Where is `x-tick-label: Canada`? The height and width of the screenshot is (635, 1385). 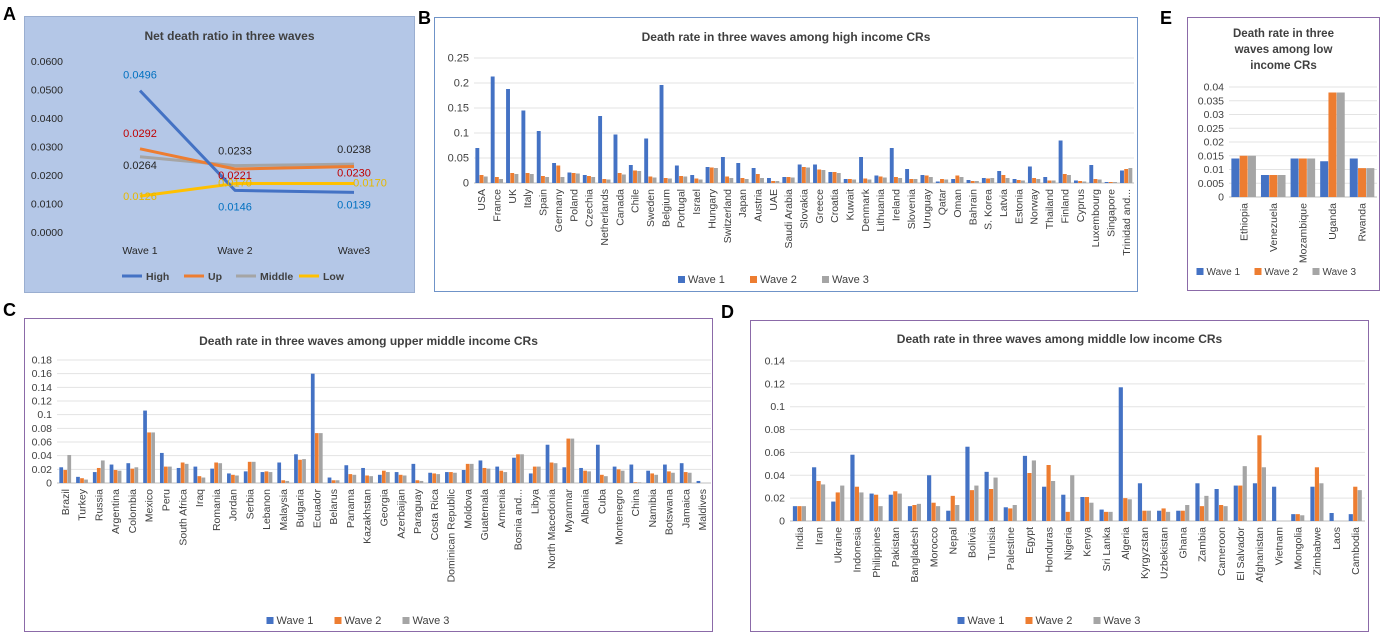 x-tick-label: Canada is located at coordinates (620, 207).